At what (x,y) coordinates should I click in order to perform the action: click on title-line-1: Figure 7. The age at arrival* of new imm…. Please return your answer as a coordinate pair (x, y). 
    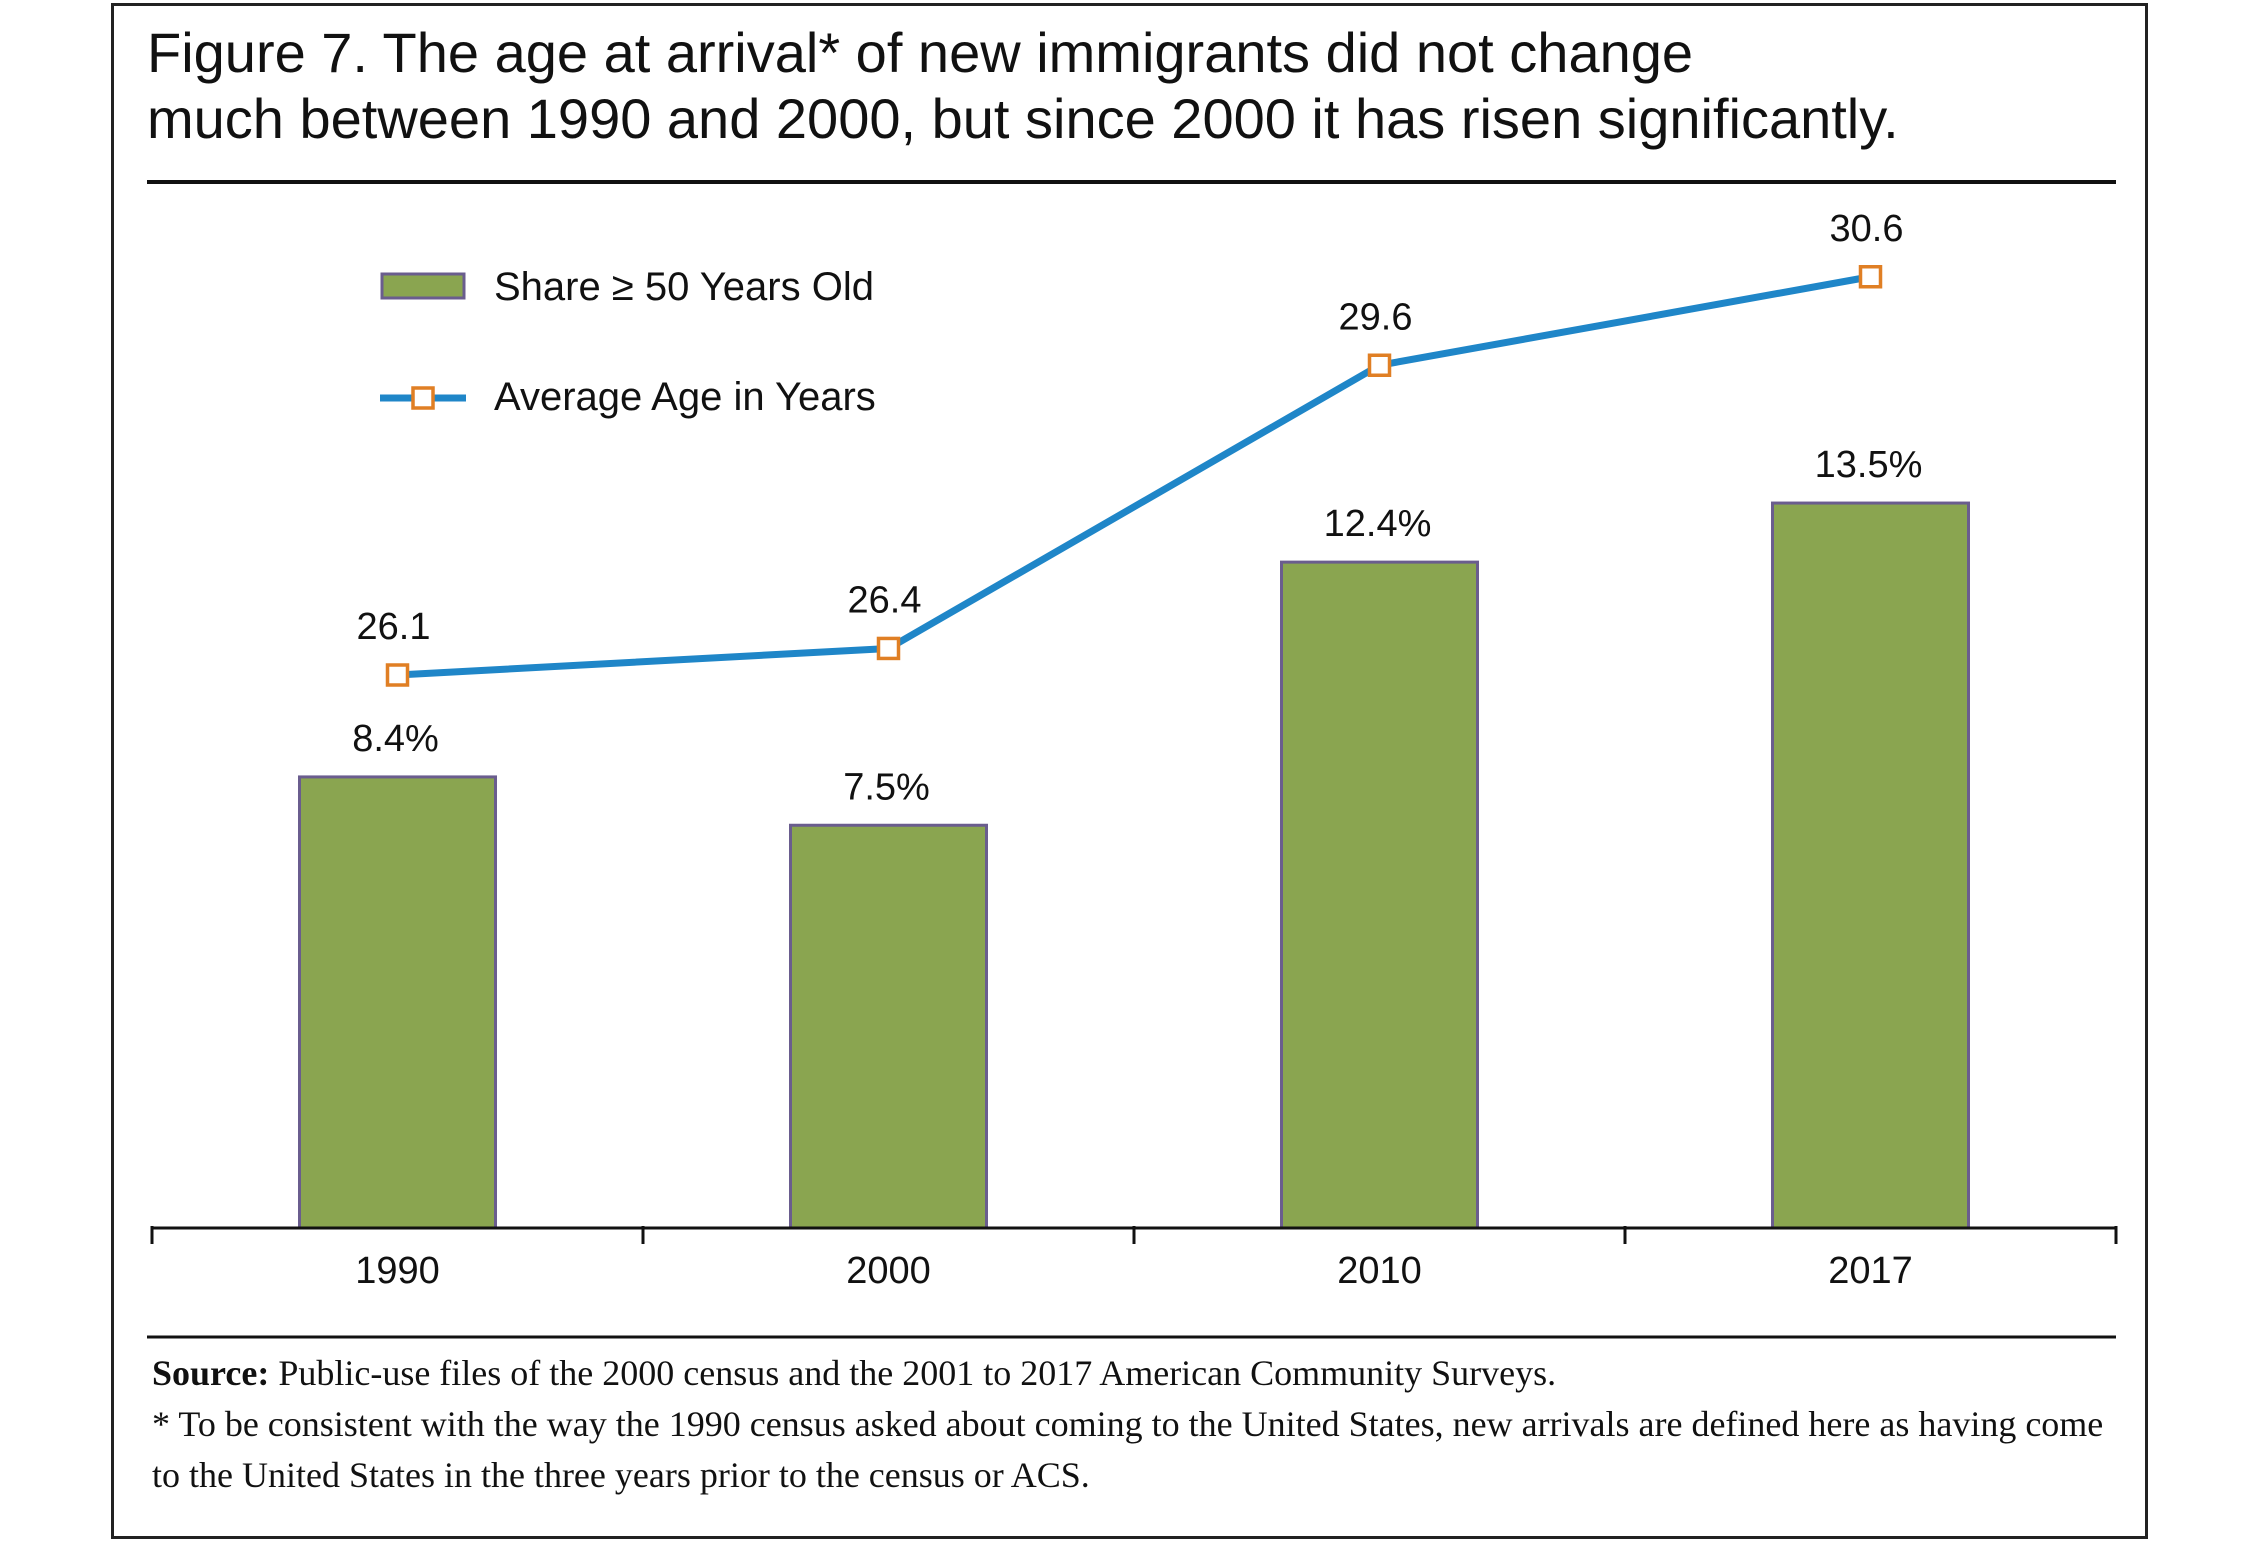
    Looking at the image, I should click on (920, 52).